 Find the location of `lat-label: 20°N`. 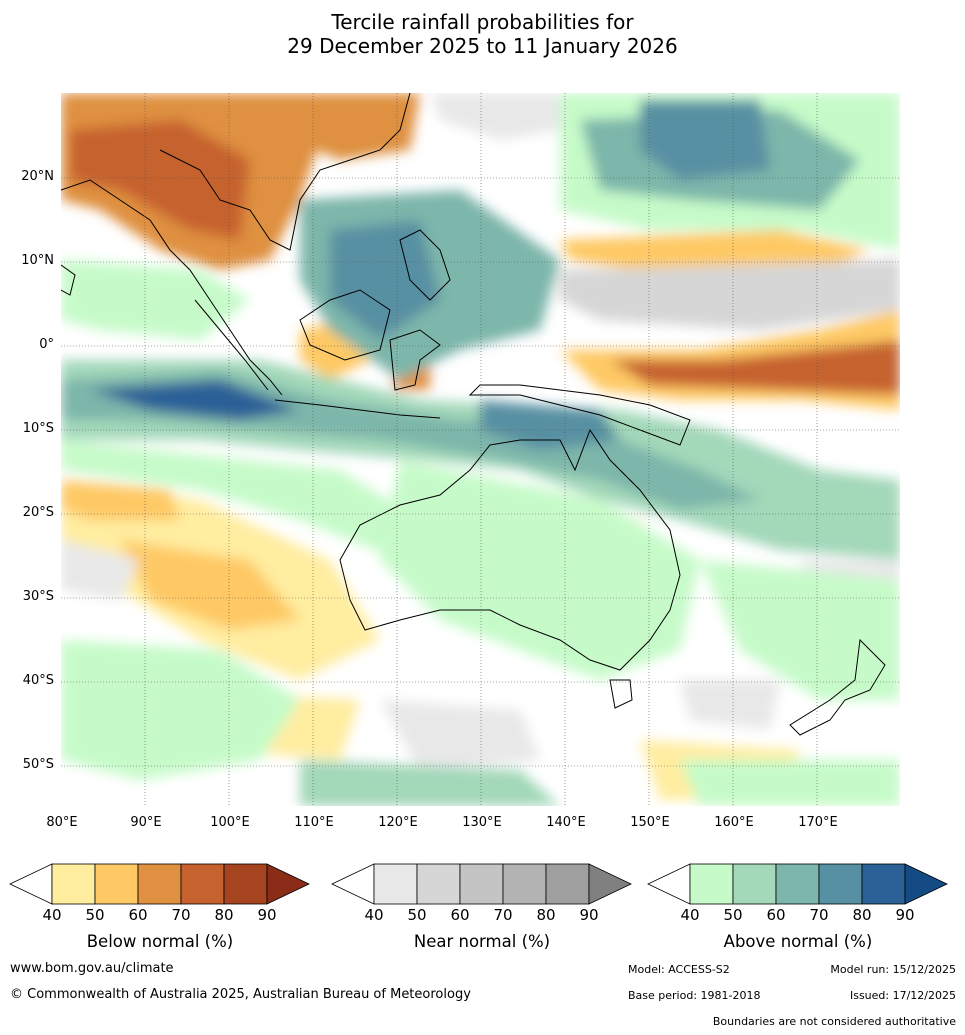

lat-label: 20°N is located at coordinates (37, 176).